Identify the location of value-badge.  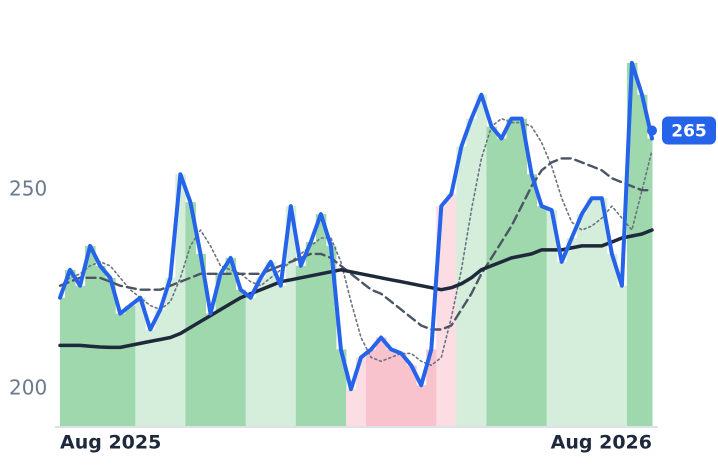
(689, 130).